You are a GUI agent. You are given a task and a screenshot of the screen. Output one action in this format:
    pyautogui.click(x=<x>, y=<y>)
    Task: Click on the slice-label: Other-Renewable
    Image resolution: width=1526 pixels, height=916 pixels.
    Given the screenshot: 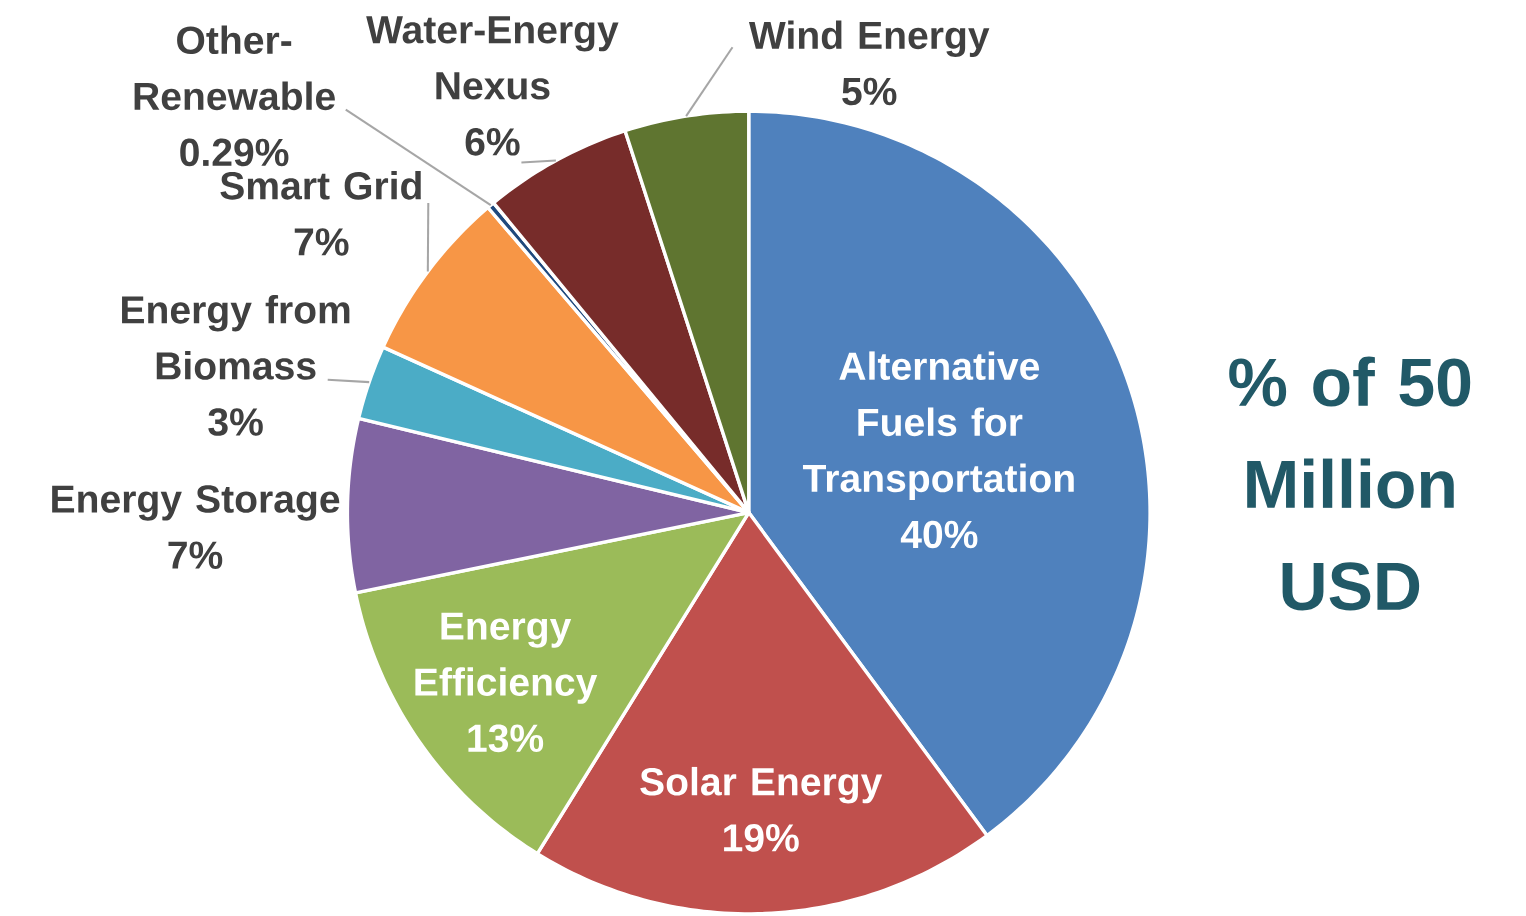 What is the action you would take?
    pyautogui.click(x=234, y=68)
    